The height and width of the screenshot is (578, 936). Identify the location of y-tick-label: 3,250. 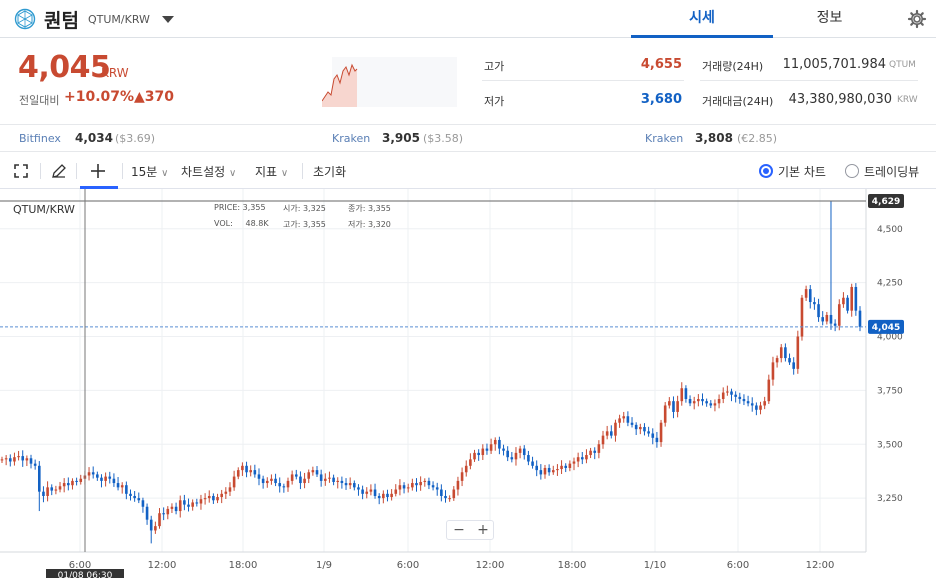
(890, 499).